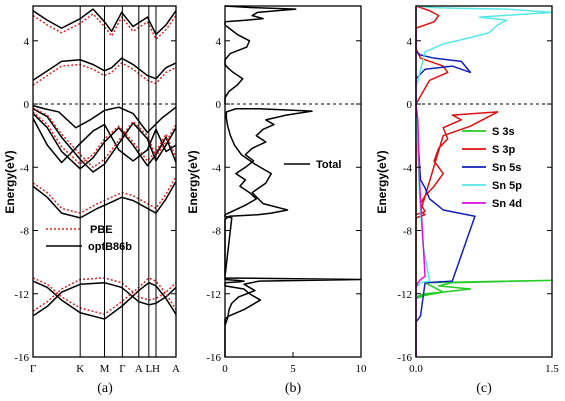 This screenshot has width=565, height=401. What do you see at coordinates (445, 204) in the screenshot?
I see `dos-line-sn-5s` at bounding box center [445, 204].